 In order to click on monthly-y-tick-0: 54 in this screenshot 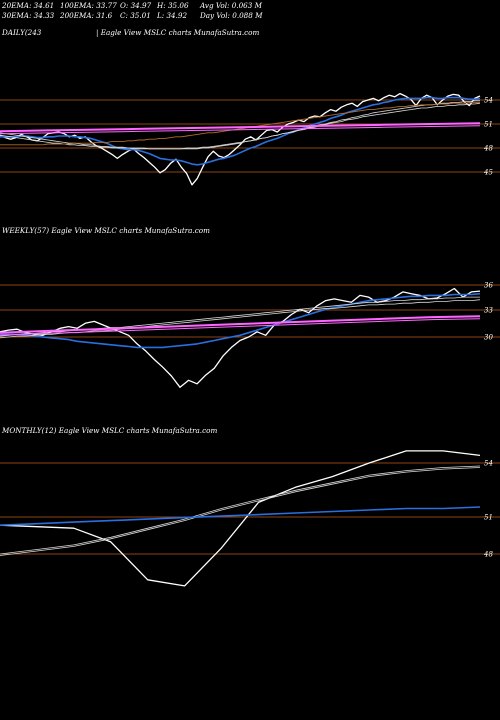, I will do `click(488, 464)`.